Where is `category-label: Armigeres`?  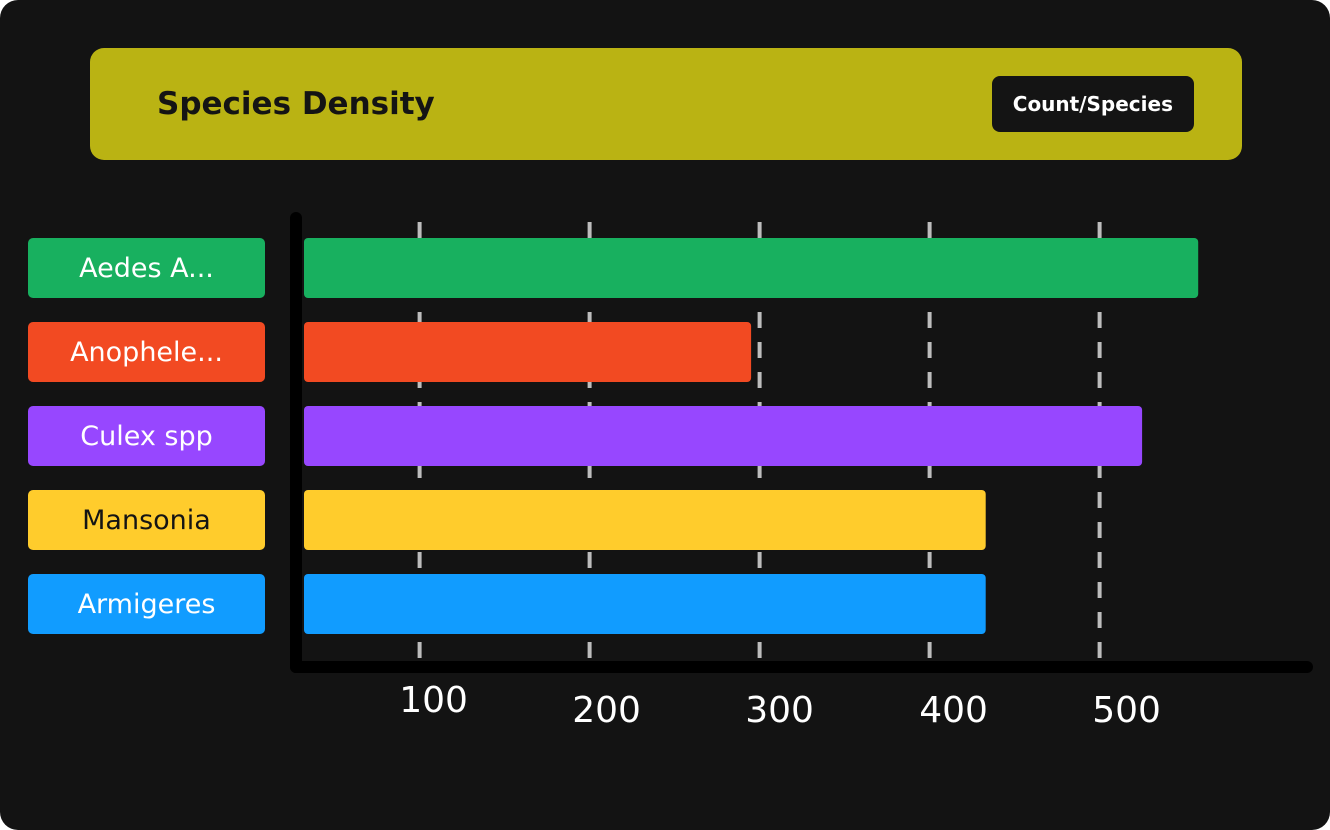
category-label: Armigeres is located at coordinates (146, 604).